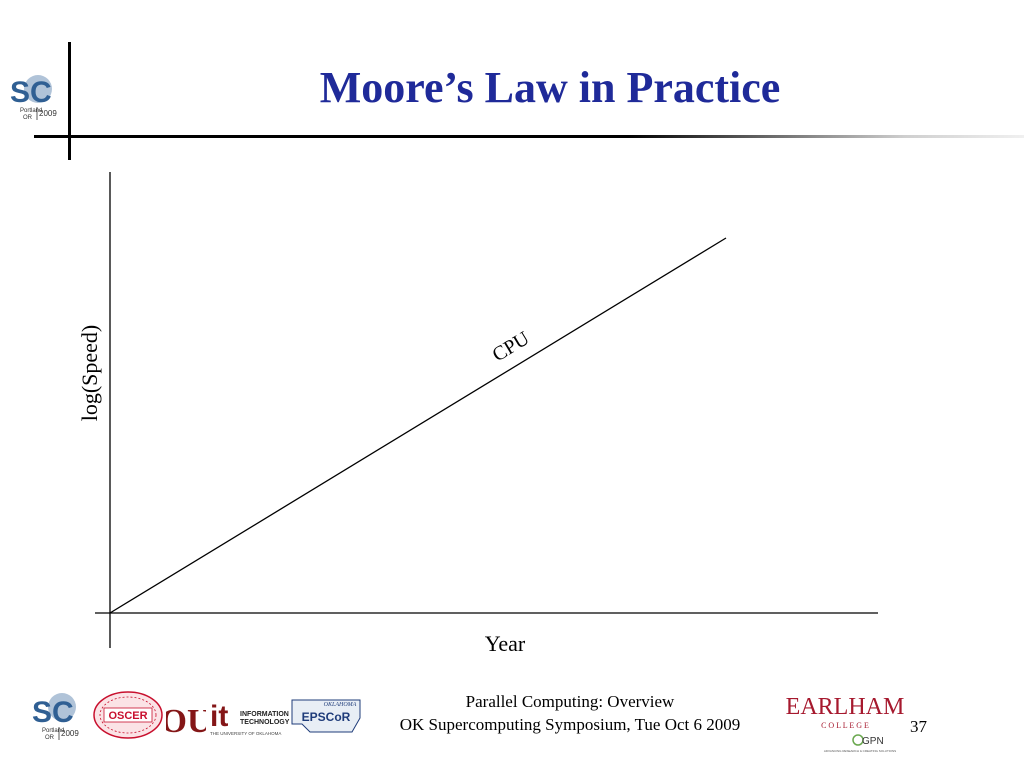  I want to click on svg-text: THE UNIVERSITY OF OKLAHOMA, so click(245, 733).